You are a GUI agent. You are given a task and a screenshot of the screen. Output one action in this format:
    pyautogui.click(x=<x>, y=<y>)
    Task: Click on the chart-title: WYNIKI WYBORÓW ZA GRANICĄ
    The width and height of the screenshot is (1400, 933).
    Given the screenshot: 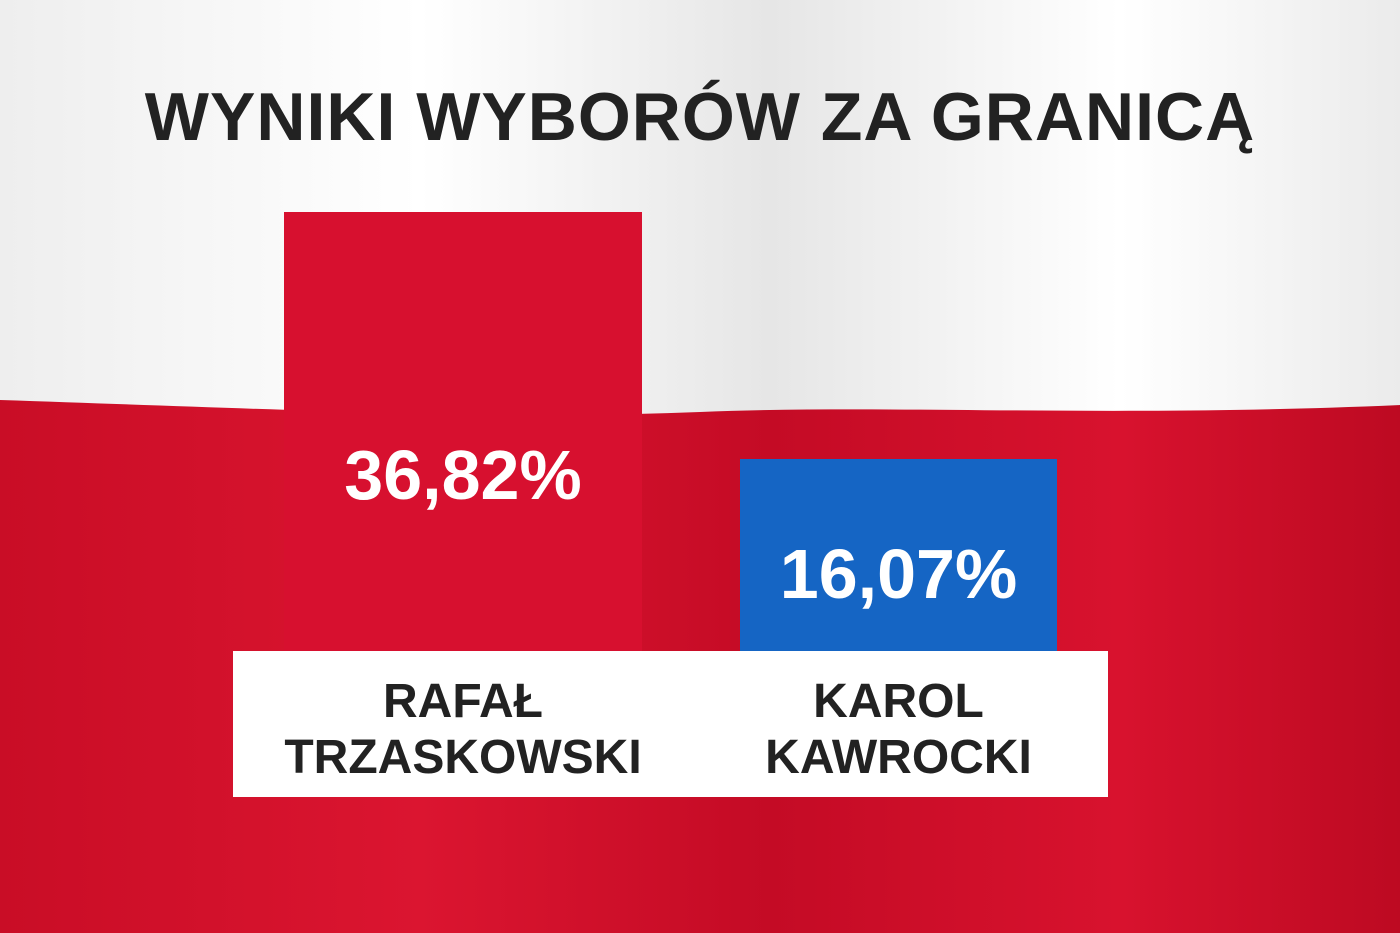 What is the action you would take?
    pyautogui.click(x=700, y=117)
    